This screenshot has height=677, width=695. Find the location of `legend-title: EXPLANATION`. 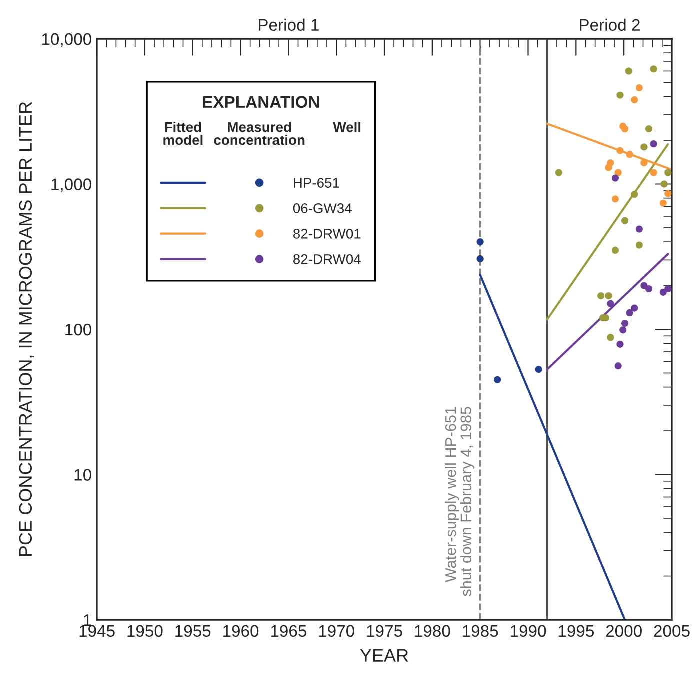

legend-title: EXPLANATION is located at coordinates (261, 102).